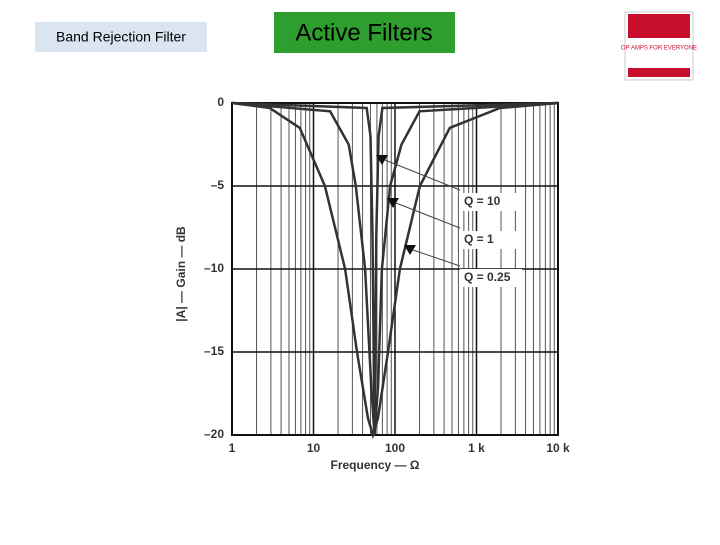  What do you see at coordinates (181, 274) in the screenshot?
I see `y-axis-label: |A| — Gain — dB` at bounding box center [181, 274].